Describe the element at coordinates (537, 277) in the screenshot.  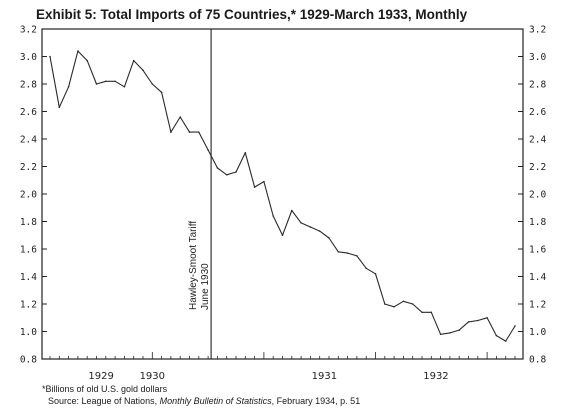
I see `y-tick-label-right: 1.4` at that location.